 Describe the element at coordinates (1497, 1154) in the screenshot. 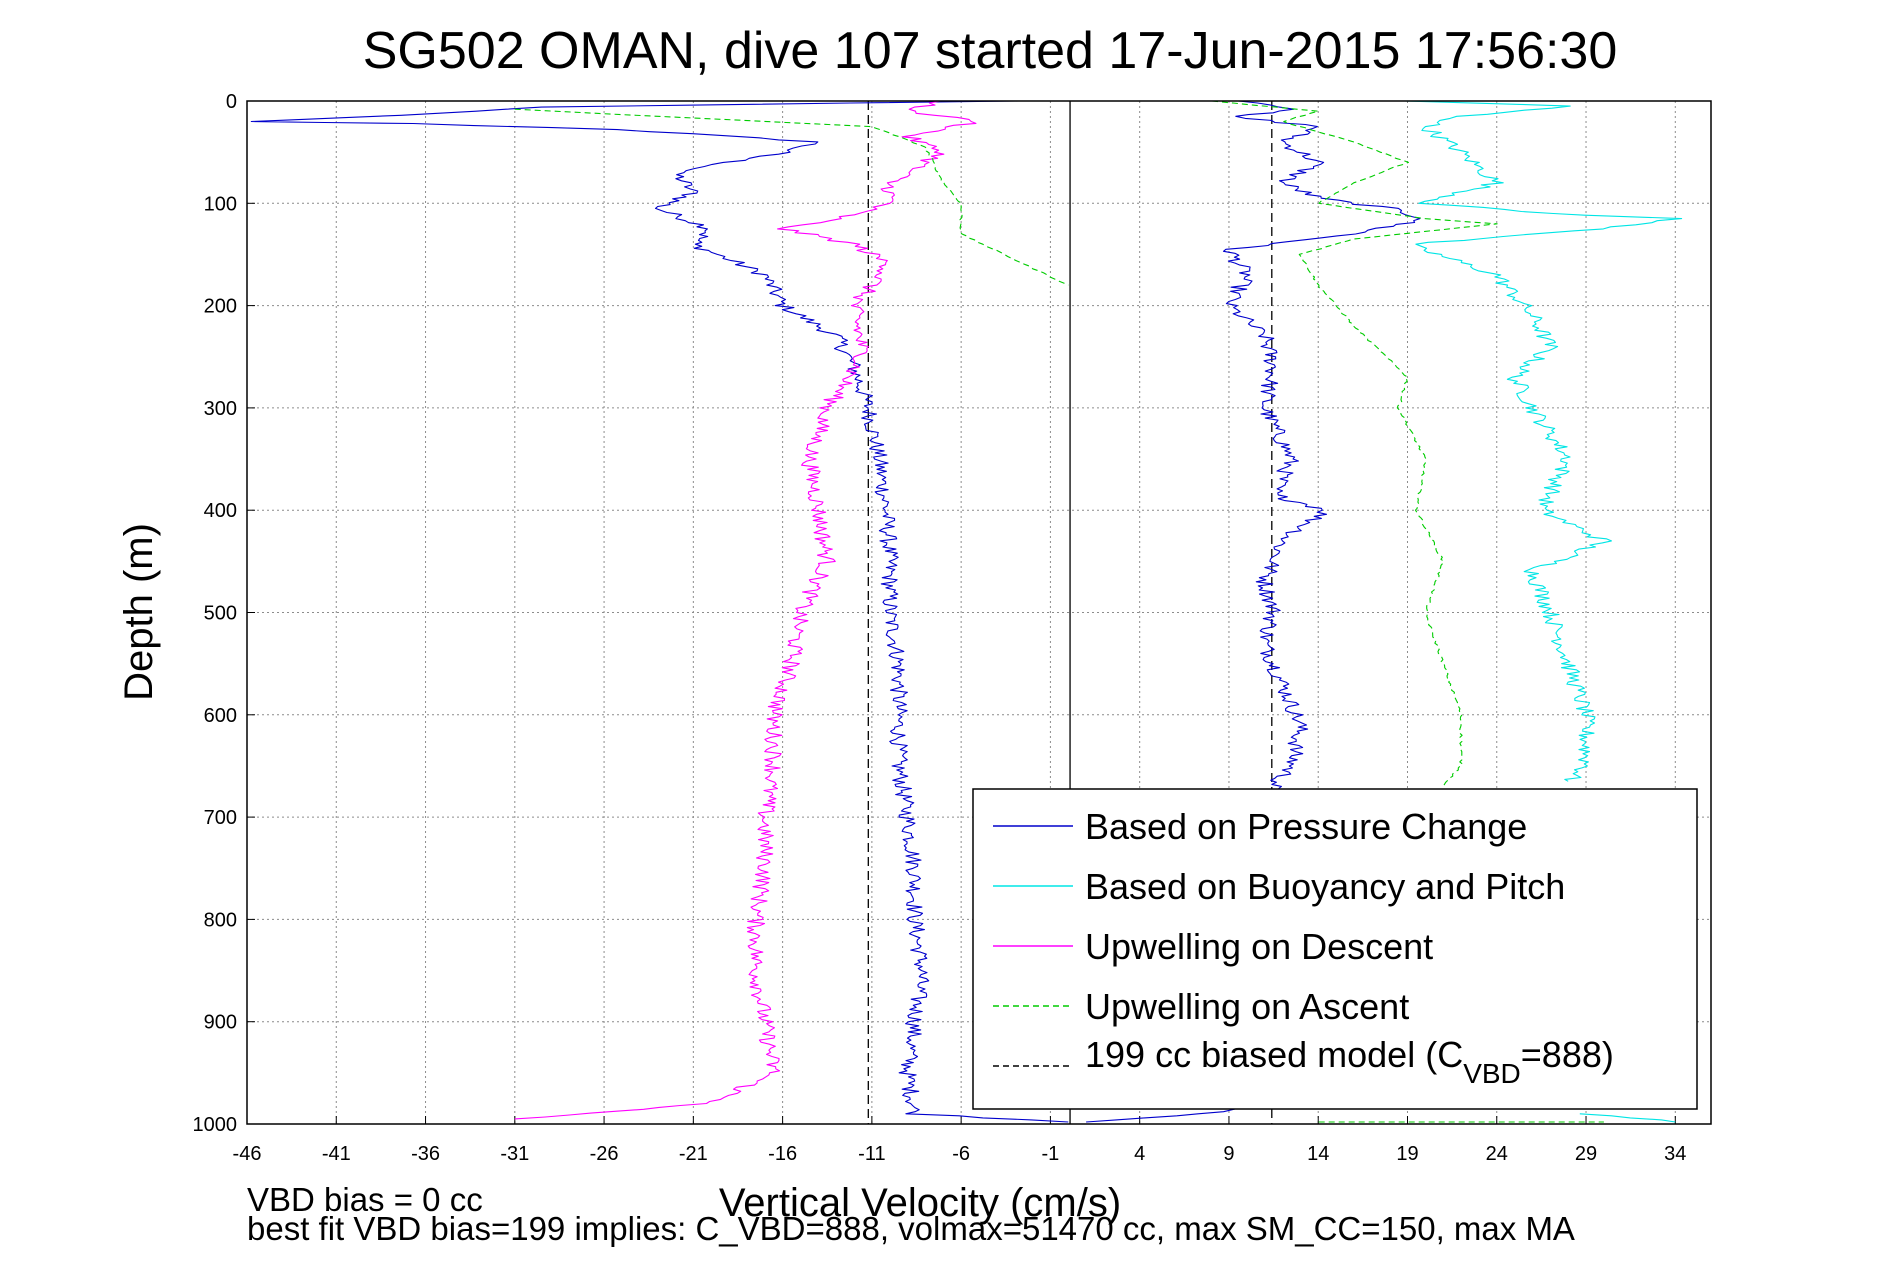

I see `x-tick-label: 24` at that location.